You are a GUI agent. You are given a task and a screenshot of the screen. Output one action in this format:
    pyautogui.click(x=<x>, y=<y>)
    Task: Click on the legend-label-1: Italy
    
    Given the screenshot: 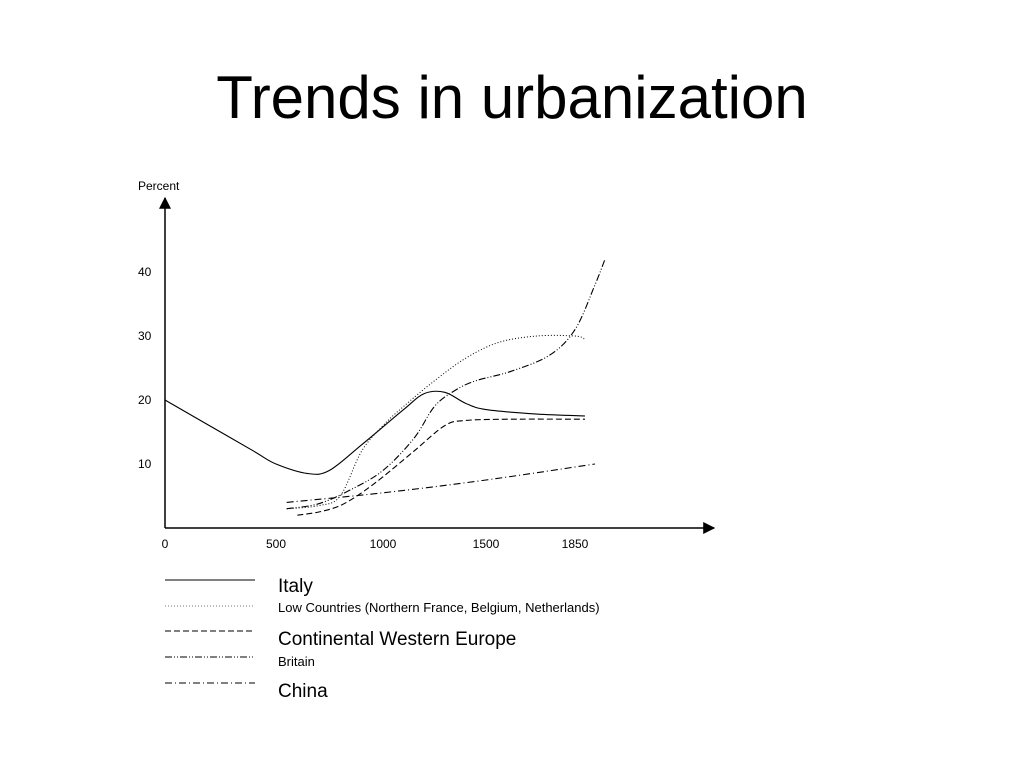 What is the action you would take?
    pyautogui.click(x=295, y=586)
    